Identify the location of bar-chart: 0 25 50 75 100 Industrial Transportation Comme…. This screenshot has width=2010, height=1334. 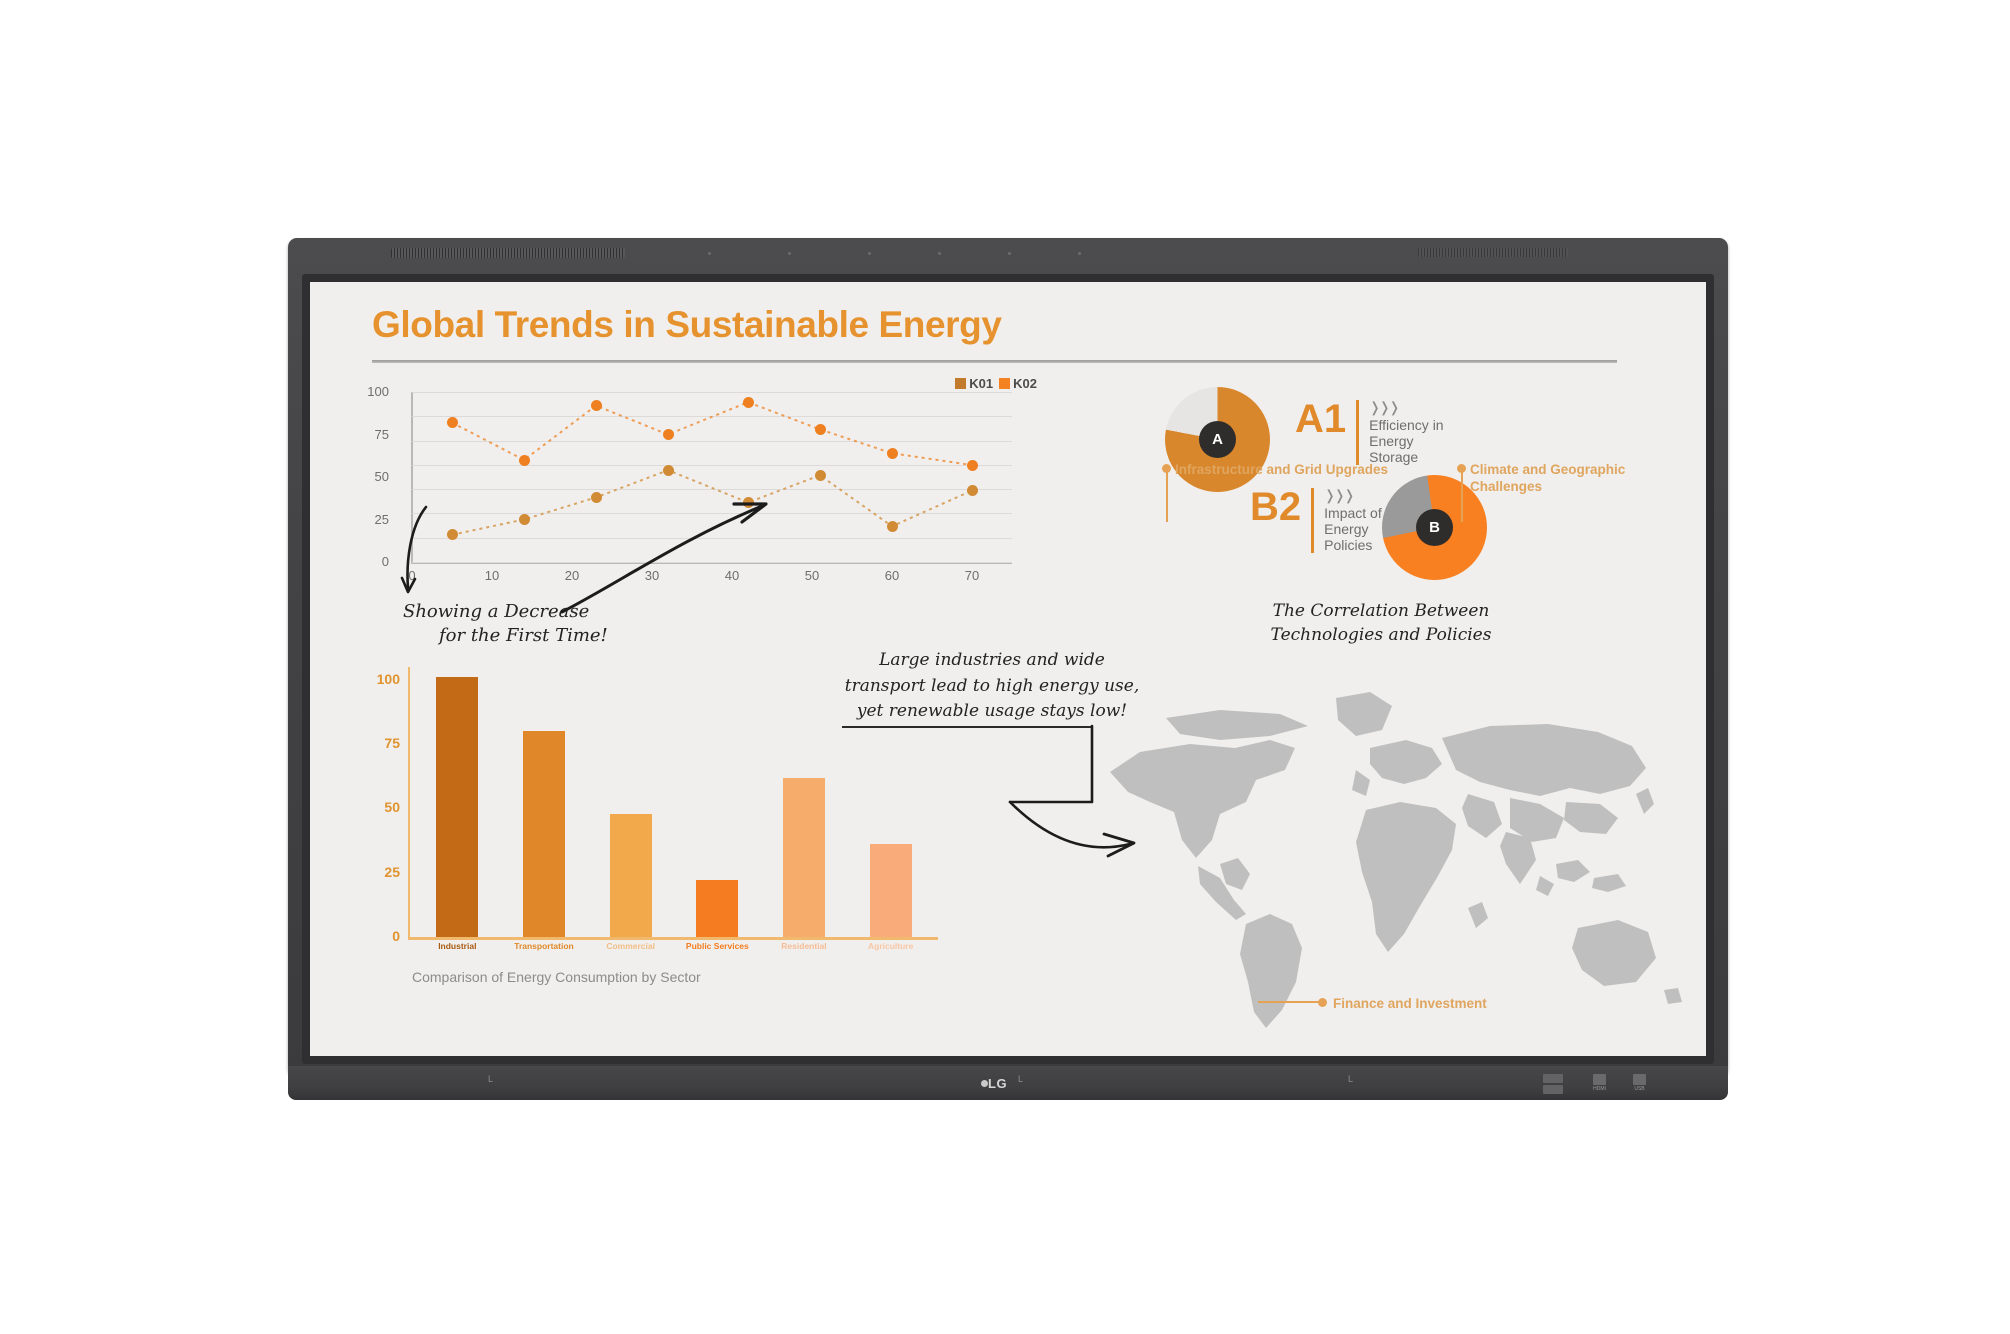
(655, 832).